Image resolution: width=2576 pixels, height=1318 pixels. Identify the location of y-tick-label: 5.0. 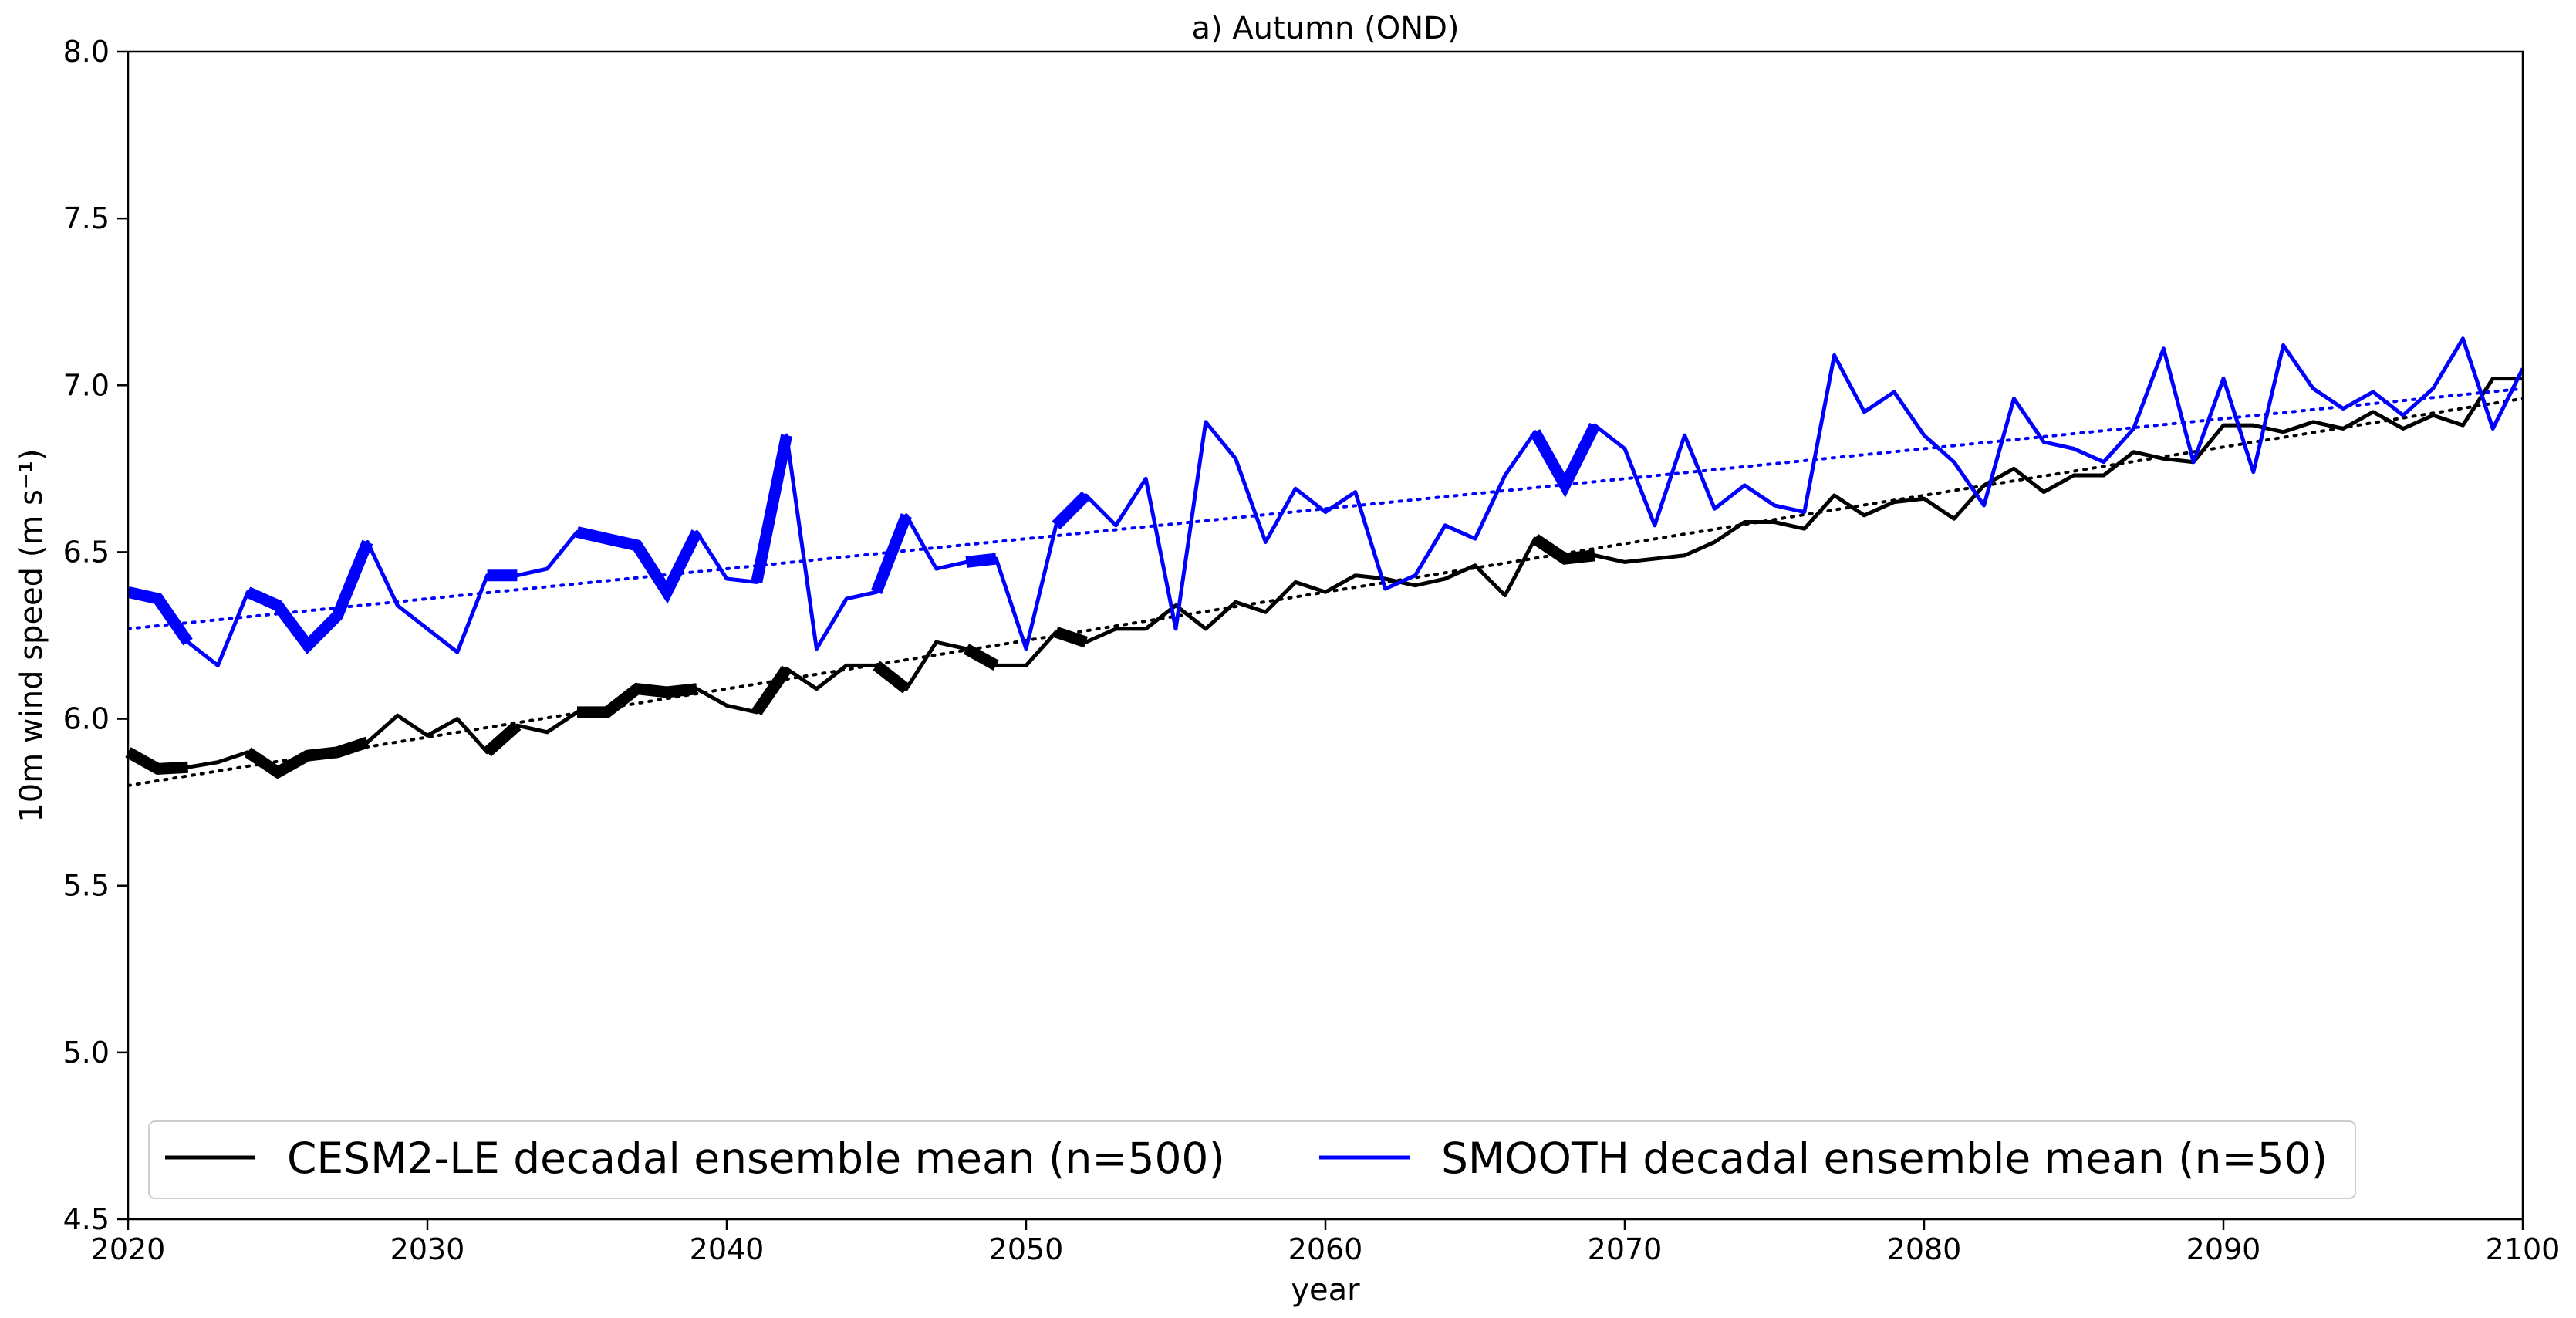
(86, 1053).